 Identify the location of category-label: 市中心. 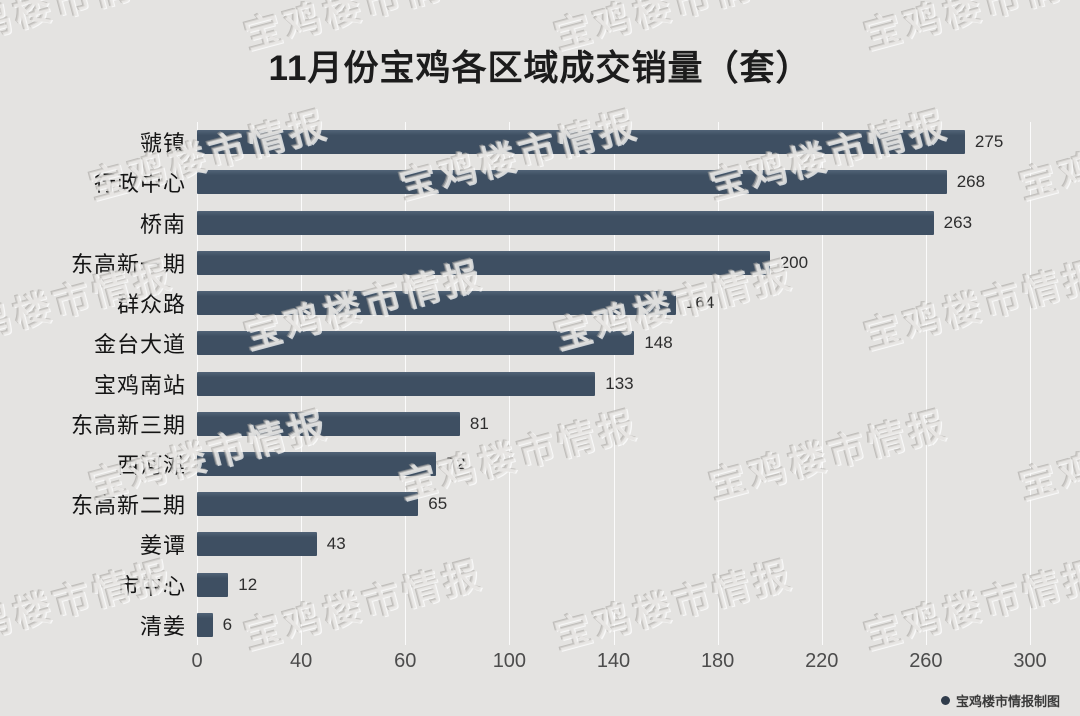
(151, 586).